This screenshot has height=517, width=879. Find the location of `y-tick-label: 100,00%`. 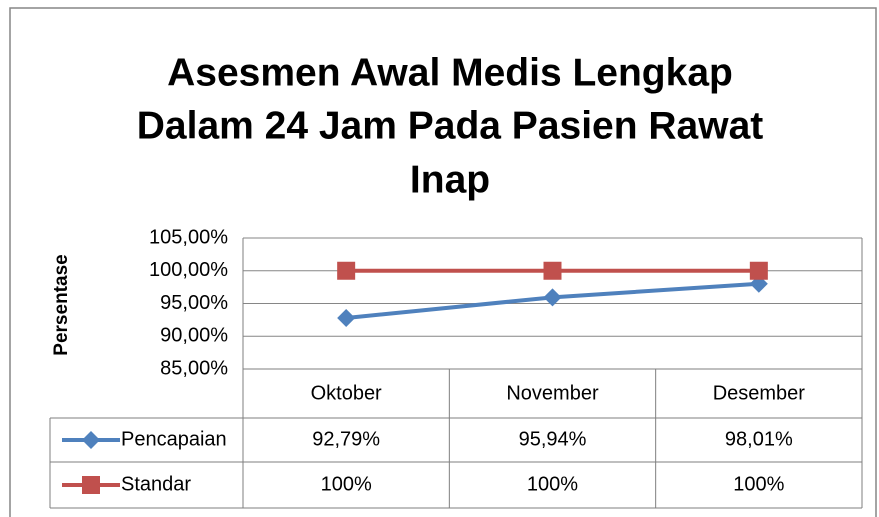

y-tick-label: 100,00% is located at coordinates (188, 270).